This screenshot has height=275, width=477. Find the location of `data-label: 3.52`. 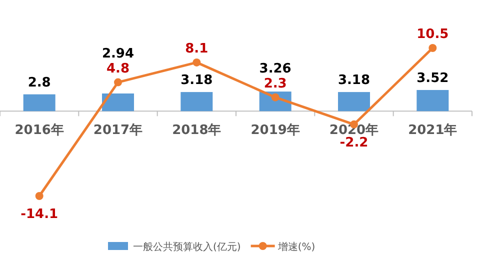

data-label: 3.52 is located at coordinates (432, 78).